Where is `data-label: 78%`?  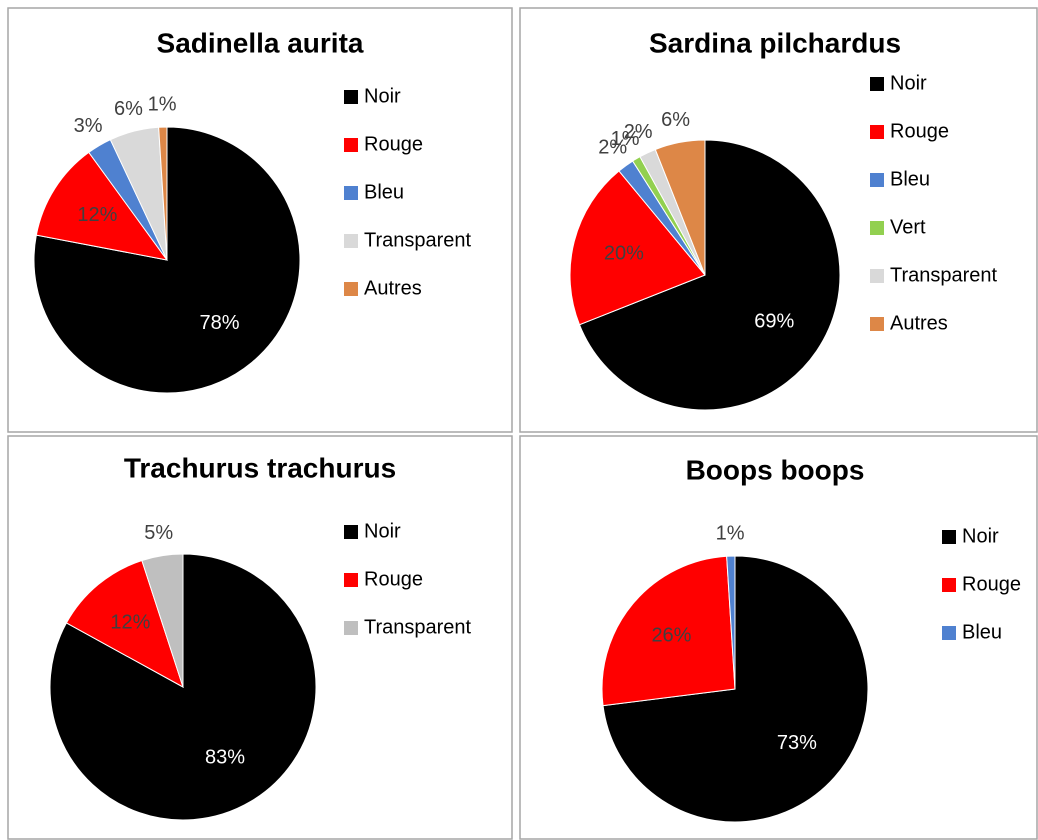
data-label: 78% is located at coordinates (220, 323).